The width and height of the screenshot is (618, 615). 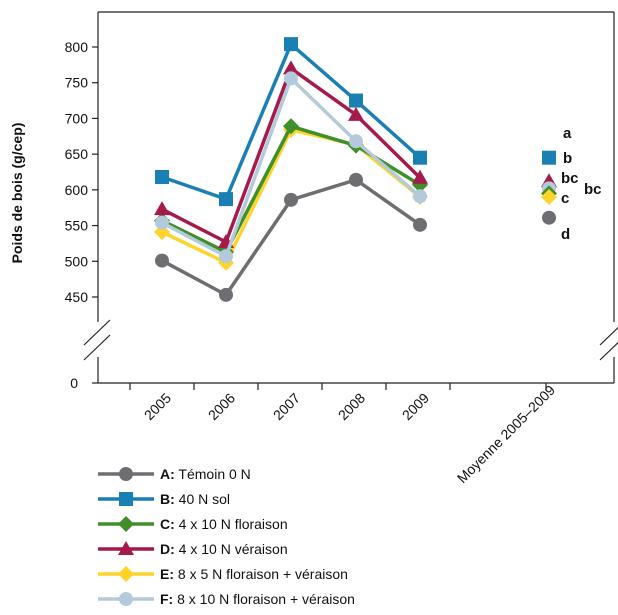 I want to click on legend-item: D: 4 x 10 N véraison, so click(x=193, y=549).